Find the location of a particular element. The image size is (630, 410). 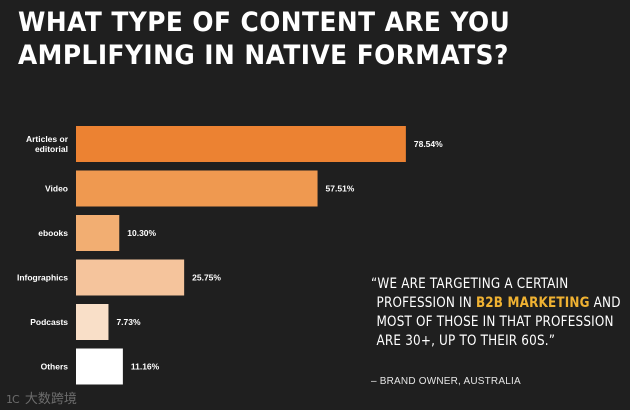

category-label-4: Podcasts is located at coordinates (49, 322).